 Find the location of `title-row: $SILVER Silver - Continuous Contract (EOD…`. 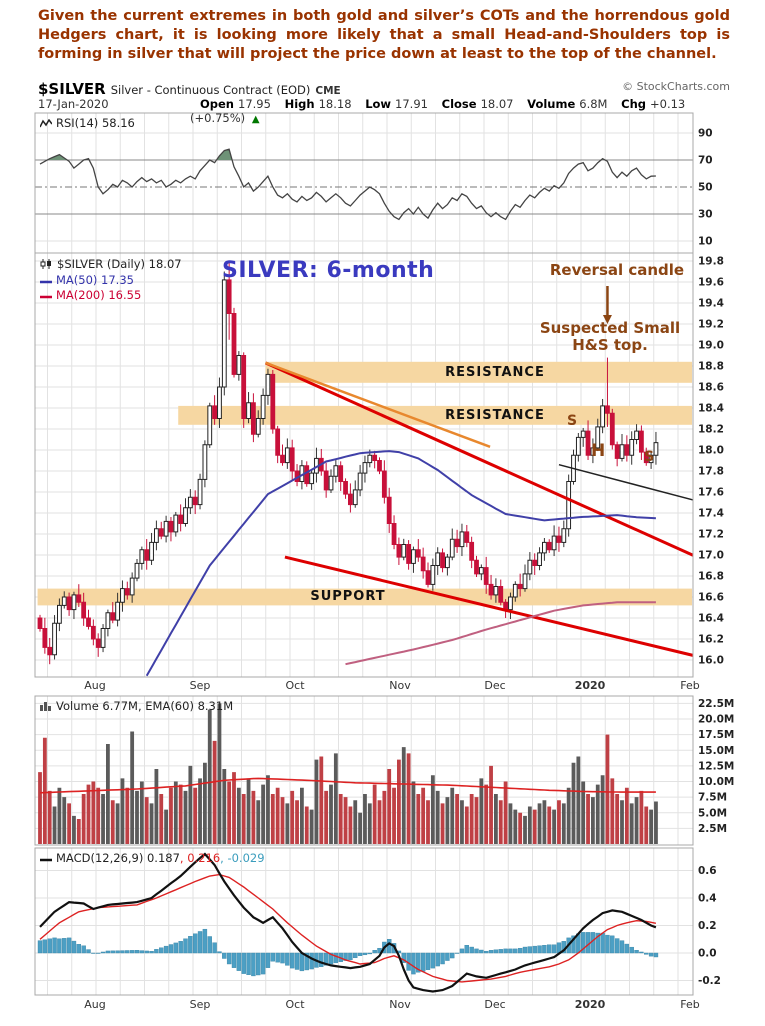

title-row: $SILVER Silver - Continuous Contract (EOD… is located at coordinates (384, 88).